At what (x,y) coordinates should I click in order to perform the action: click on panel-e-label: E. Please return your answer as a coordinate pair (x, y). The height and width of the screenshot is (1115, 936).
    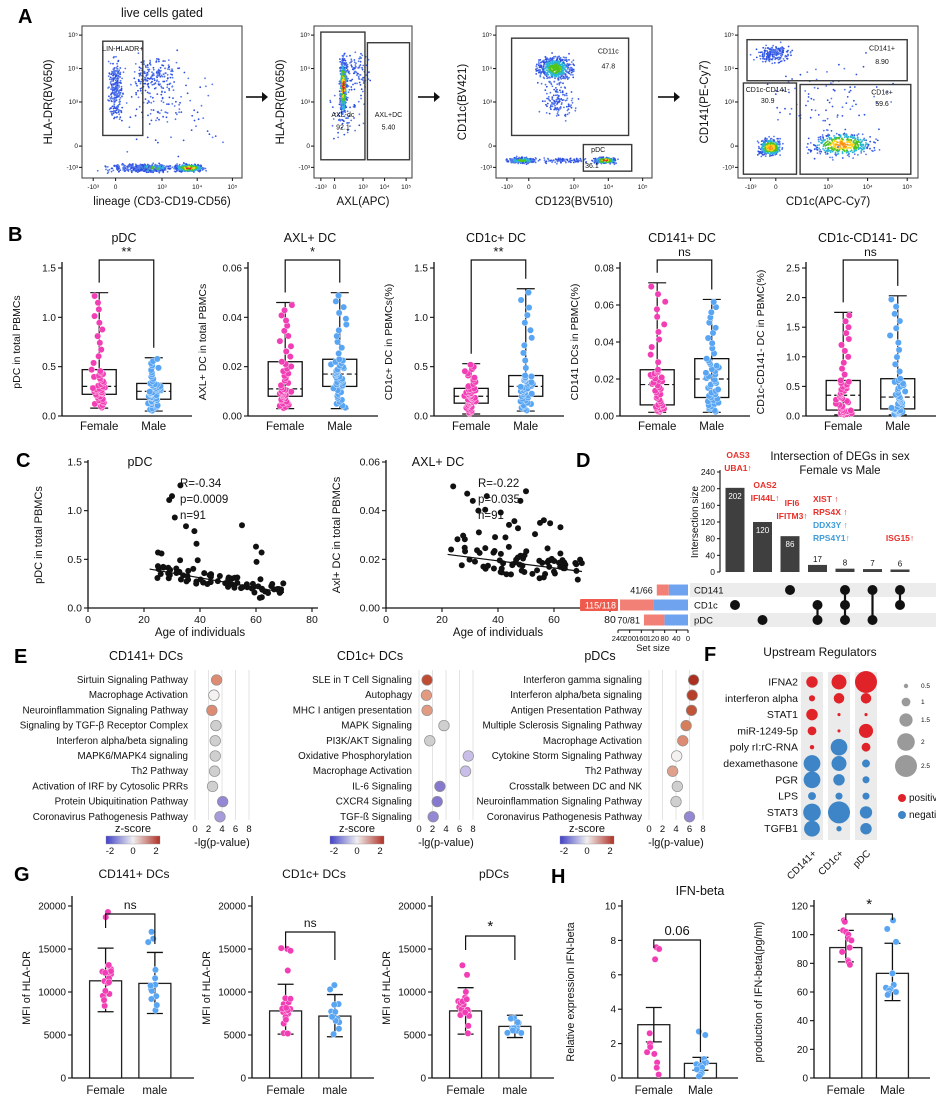
    Looking at the image, I should click on (21, 657).